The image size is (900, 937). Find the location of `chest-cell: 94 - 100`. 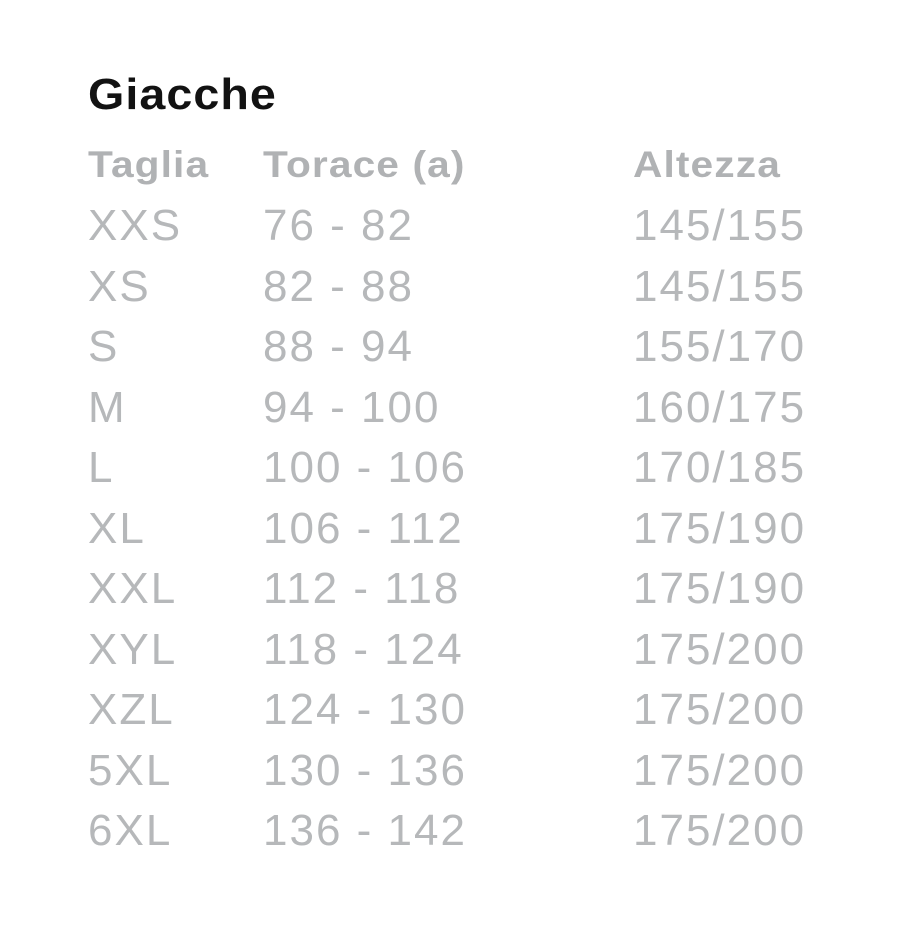

chest-cell: 94 - 100 is located at coordinates (352, 407).